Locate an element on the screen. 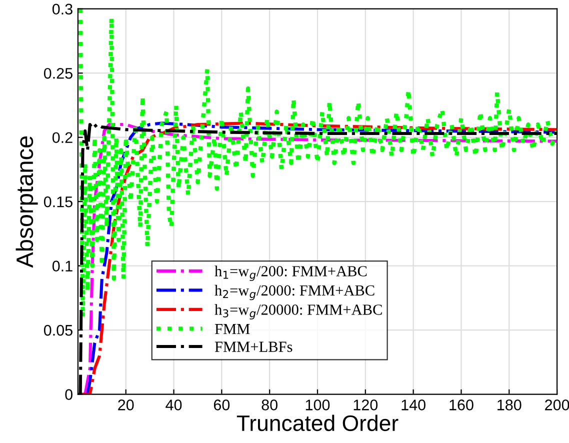 This screenshot has height=443, width=569. legend-label: h$_{2}$=w$_{g}$/2000: FMM+ABC is located at coordinates (294, 292).